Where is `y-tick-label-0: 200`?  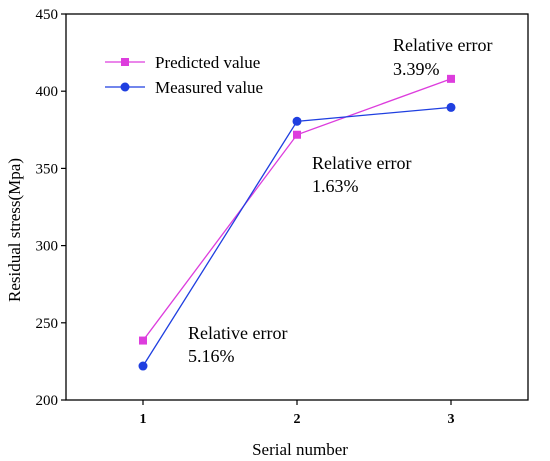
y-tick-label-0: 200 is located at coordinates (47, 401).